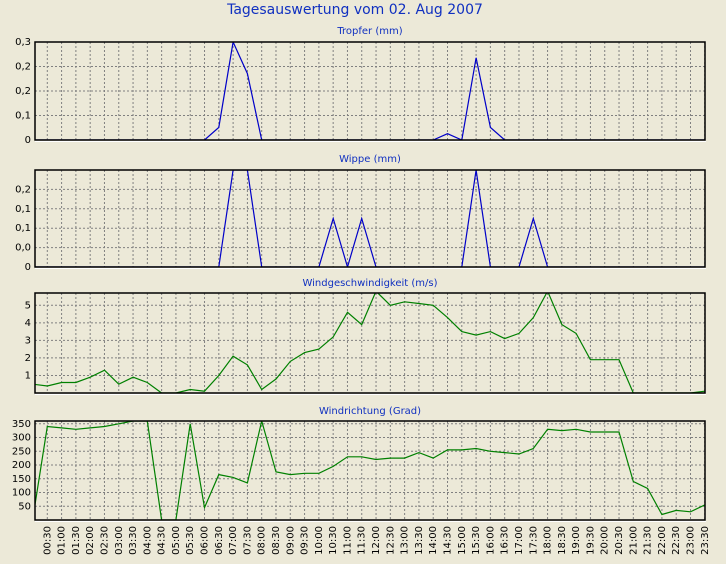 The height and width of the screenshot is (564, 726). What do you see at coordinates (176, 540) in the screenshot?
I see `x-tick-label: 05:00` at bounding box center [176, 540].